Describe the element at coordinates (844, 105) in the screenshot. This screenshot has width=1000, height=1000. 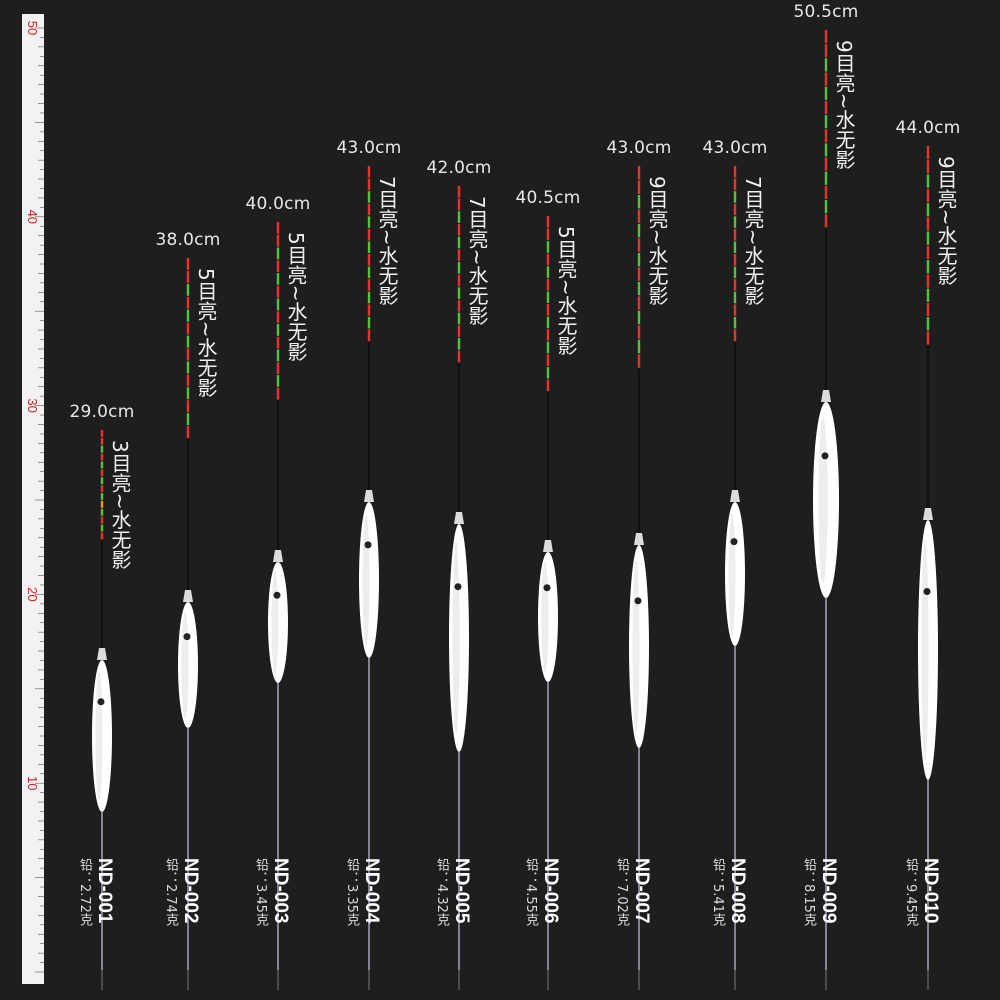
I see `float-spec-label: 9目亮~水无影` at that location.